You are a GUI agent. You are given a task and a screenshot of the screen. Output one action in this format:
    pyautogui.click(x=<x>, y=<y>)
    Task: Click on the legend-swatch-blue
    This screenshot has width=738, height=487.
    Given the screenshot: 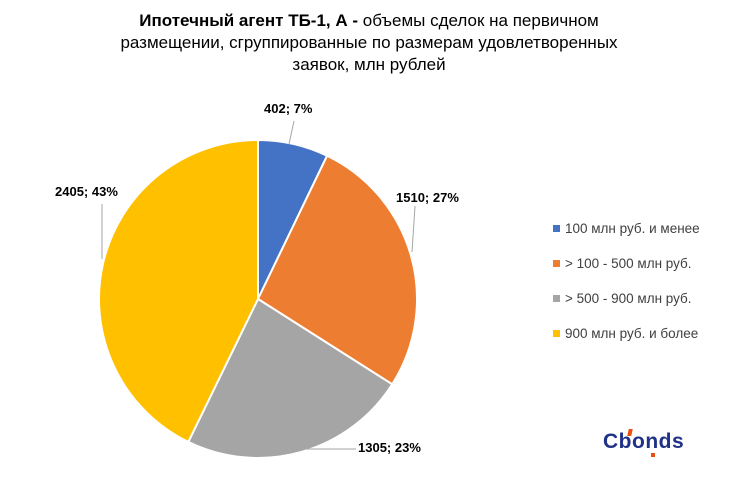 What is the action you would take?
    pyautogui.click(x=556, y=228)
    